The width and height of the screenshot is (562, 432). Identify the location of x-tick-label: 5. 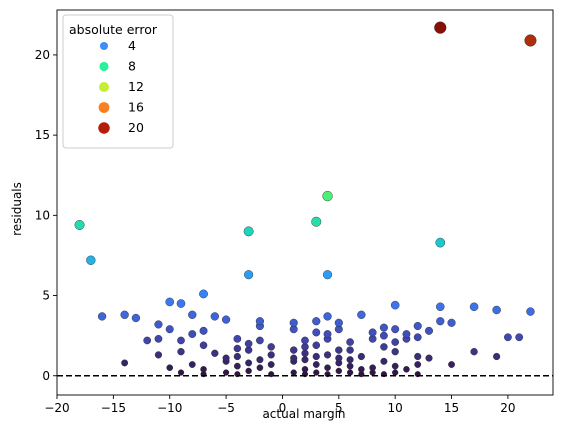
(339, 408).